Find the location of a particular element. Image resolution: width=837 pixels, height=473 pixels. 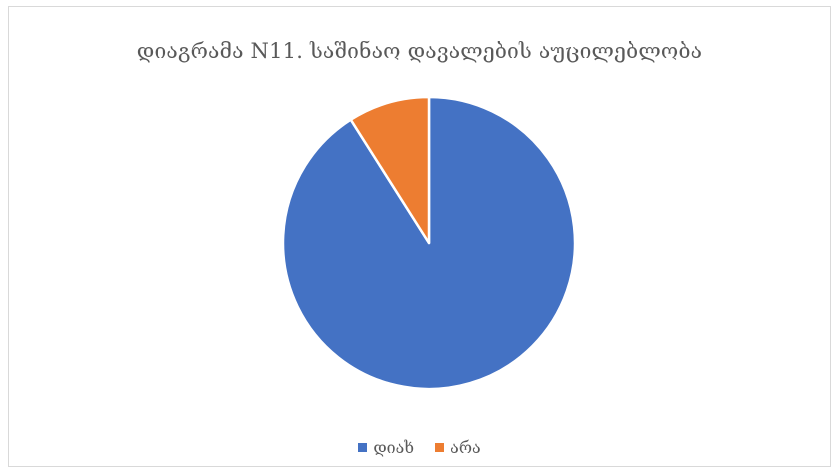

legend-swatch-yes is located at coordinates (363, 447).